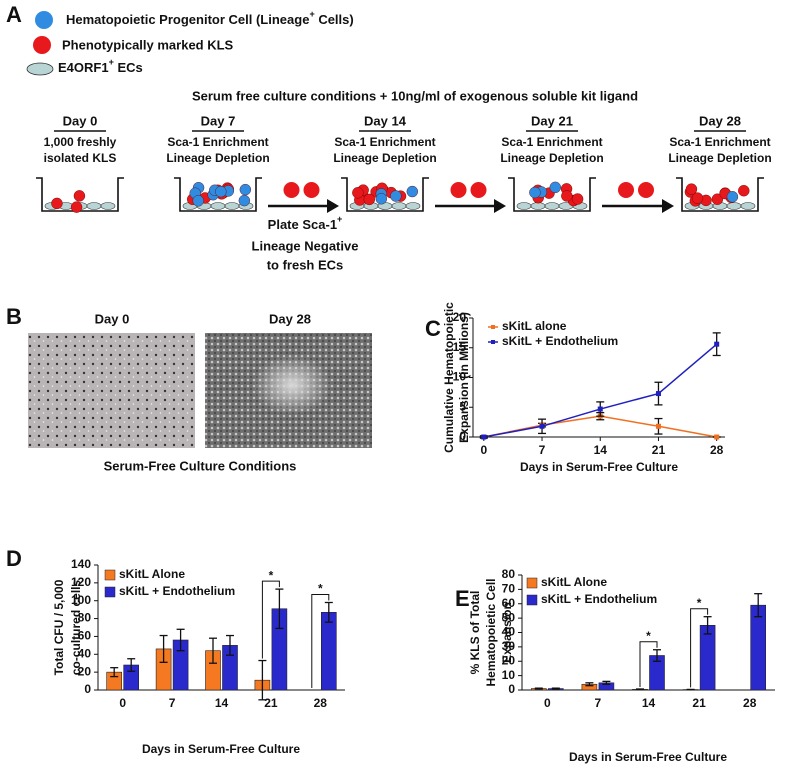  Describe the element at coordinates (59, 627) in the screenshot. I see `y-axis-title: Total CFU / 5,000` at that location.